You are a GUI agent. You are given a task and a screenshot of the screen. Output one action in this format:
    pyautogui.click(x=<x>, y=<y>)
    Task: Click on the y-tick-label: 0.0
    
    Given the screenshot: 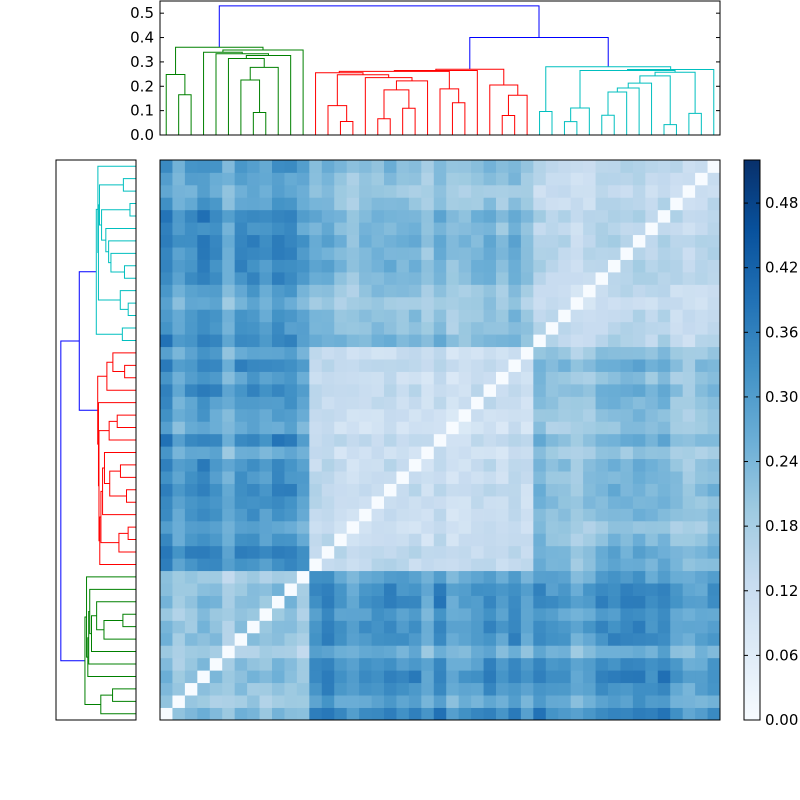 What is the action you would take?
    pyautogui.click(x=142, y=135)
    